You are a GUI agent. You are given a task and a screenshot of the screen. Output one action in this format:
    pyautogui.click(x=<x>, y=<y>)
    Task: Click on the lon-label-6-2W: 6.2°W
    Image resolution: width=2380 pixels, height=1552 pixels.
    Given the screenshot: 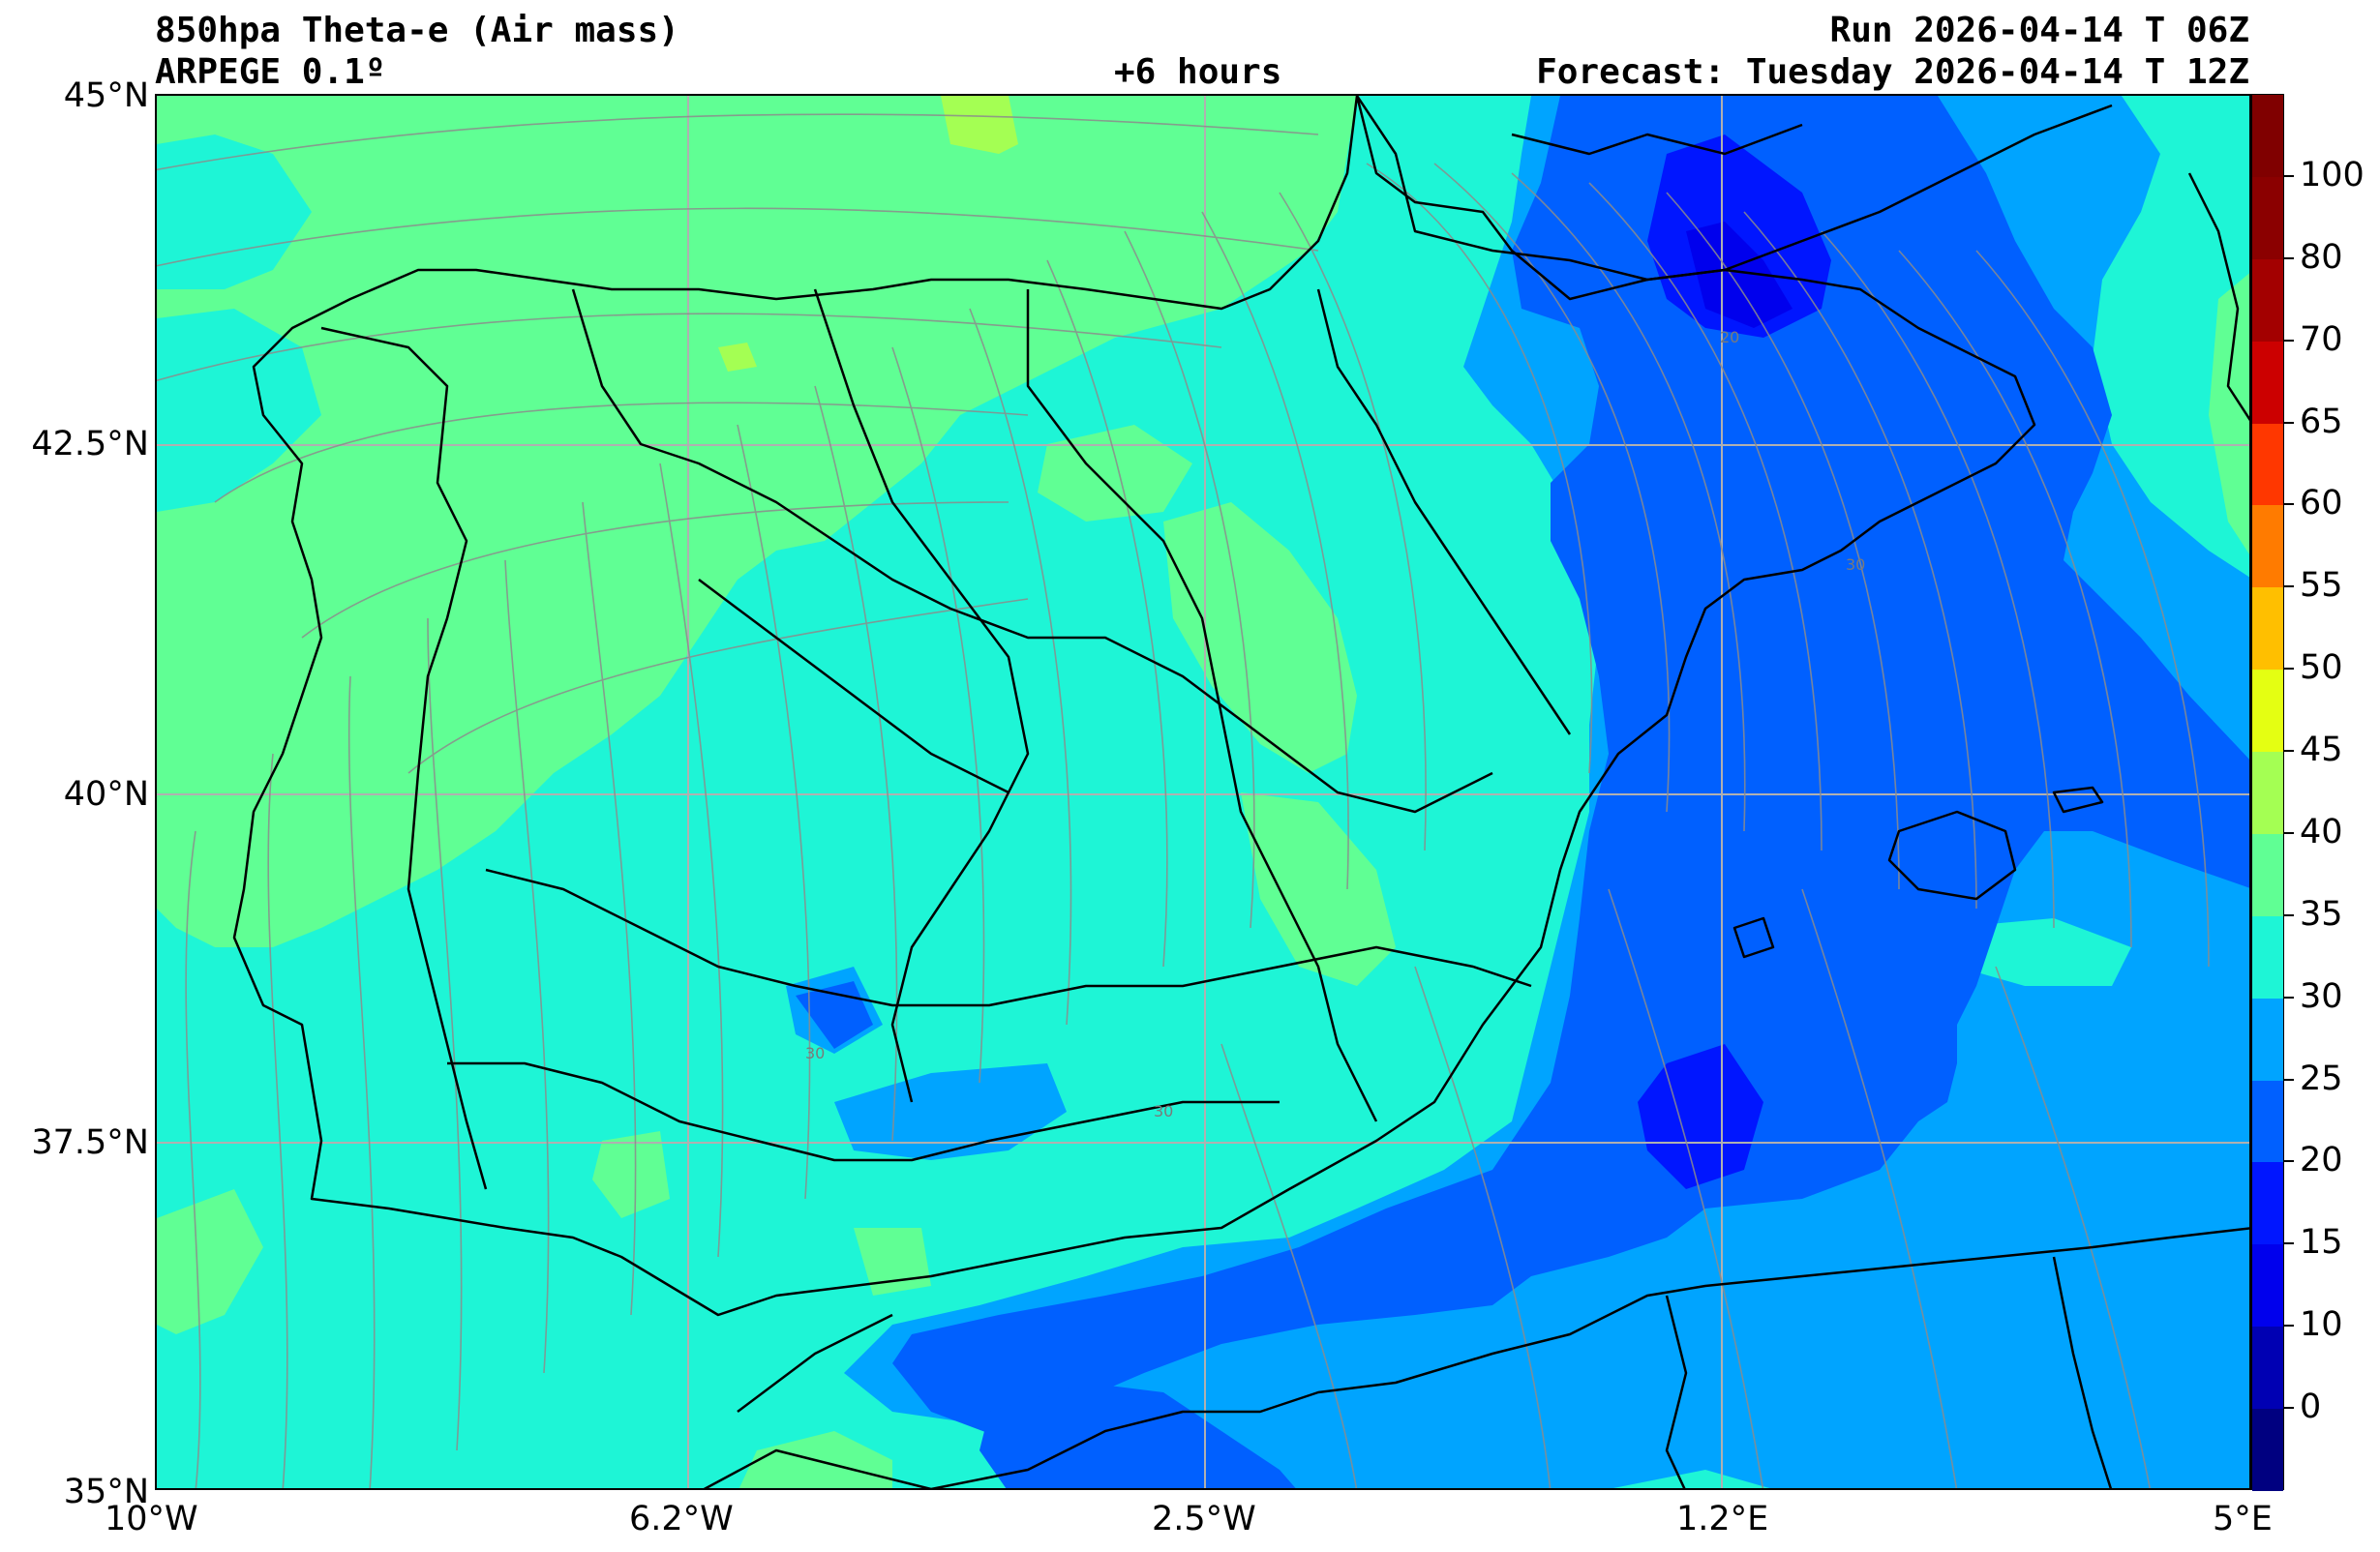 What is the action you would take?
    pyautogui.click(x=681, y=1519)
    